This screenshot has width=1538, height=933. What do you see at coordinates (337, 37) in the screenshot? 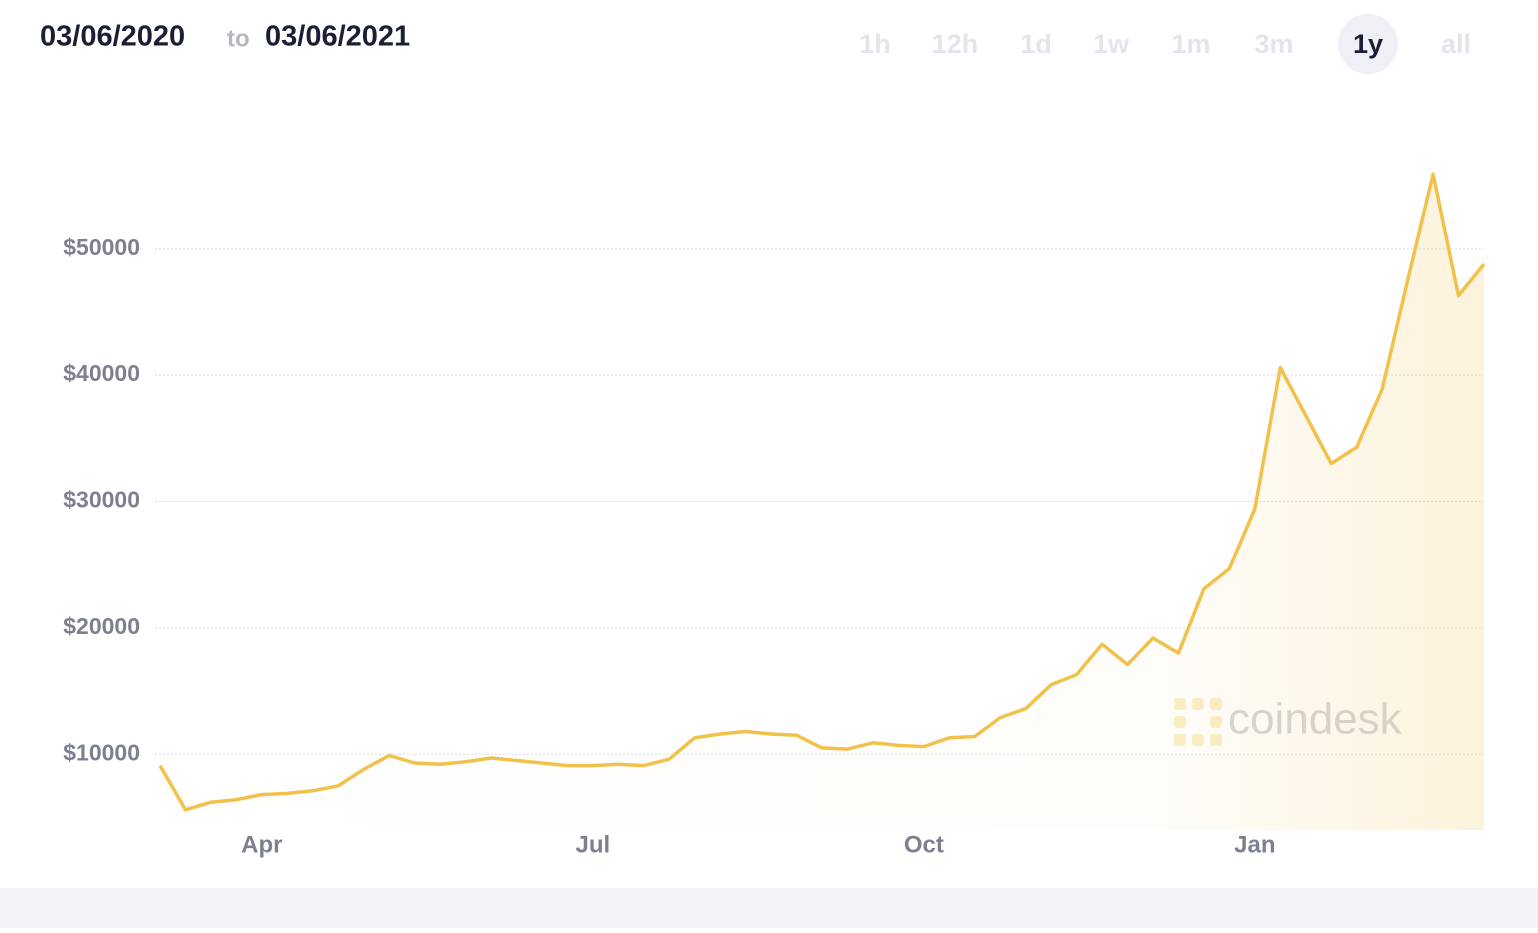
I see `date-until: 03/06/2021` at bounding box center [337, 37].